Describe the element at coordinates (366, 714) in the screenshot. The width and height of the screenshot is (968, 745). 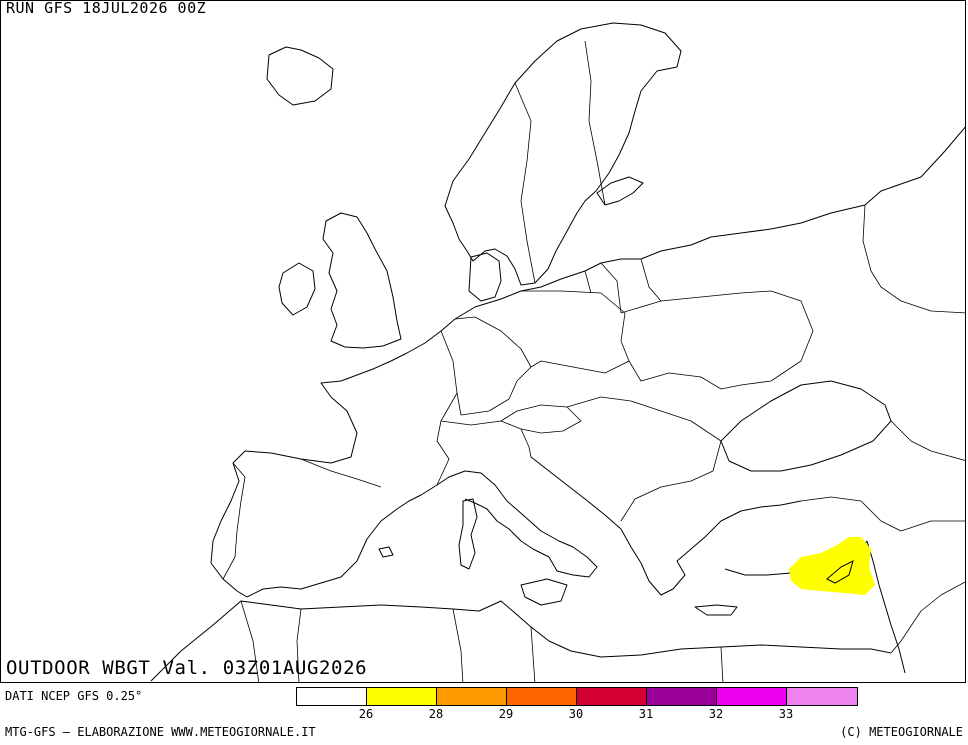
I see `tick-label: 26` at that location.